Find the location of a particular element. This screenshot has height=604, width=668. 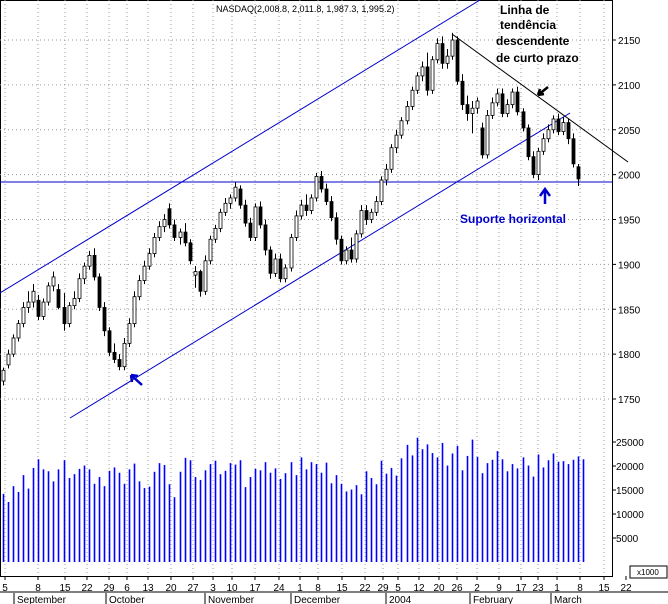

volume-tick-label: 25000 is located at coordinates (630, 443).